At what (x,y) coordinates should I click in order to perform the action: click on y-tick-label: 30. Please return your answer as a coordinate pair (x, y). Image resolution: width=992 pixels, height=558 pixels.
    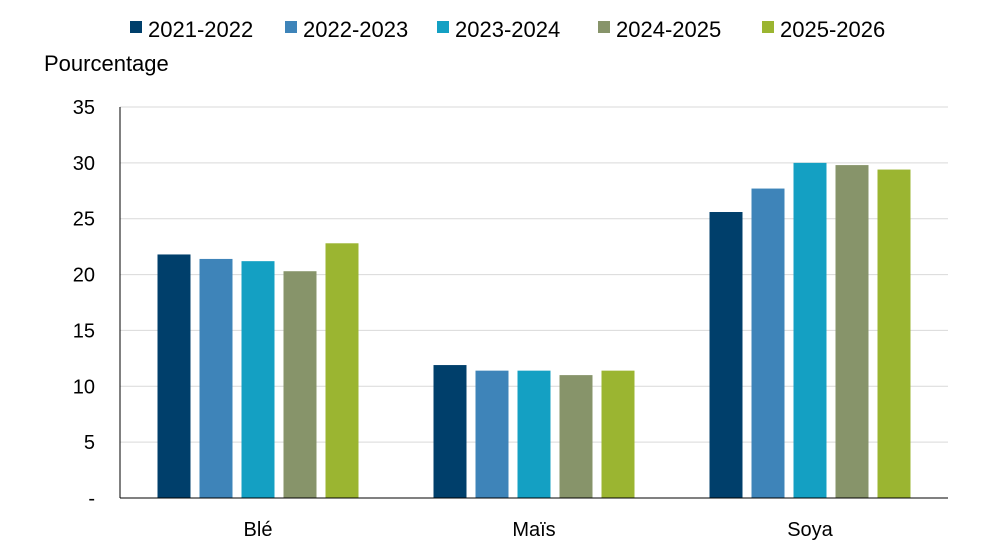
    Looking at the image, I should click on (84, 164).